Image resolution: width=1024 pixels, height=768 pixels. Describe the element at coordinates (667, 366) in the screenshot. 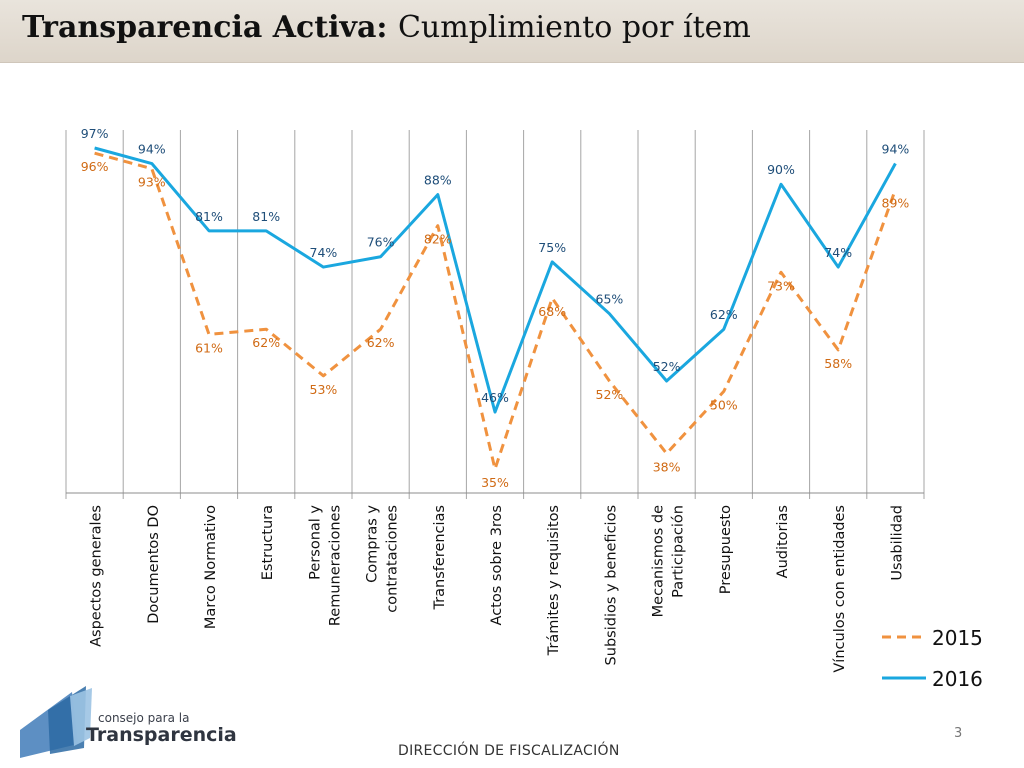

I see `data-label-2016: 52%` at that location.